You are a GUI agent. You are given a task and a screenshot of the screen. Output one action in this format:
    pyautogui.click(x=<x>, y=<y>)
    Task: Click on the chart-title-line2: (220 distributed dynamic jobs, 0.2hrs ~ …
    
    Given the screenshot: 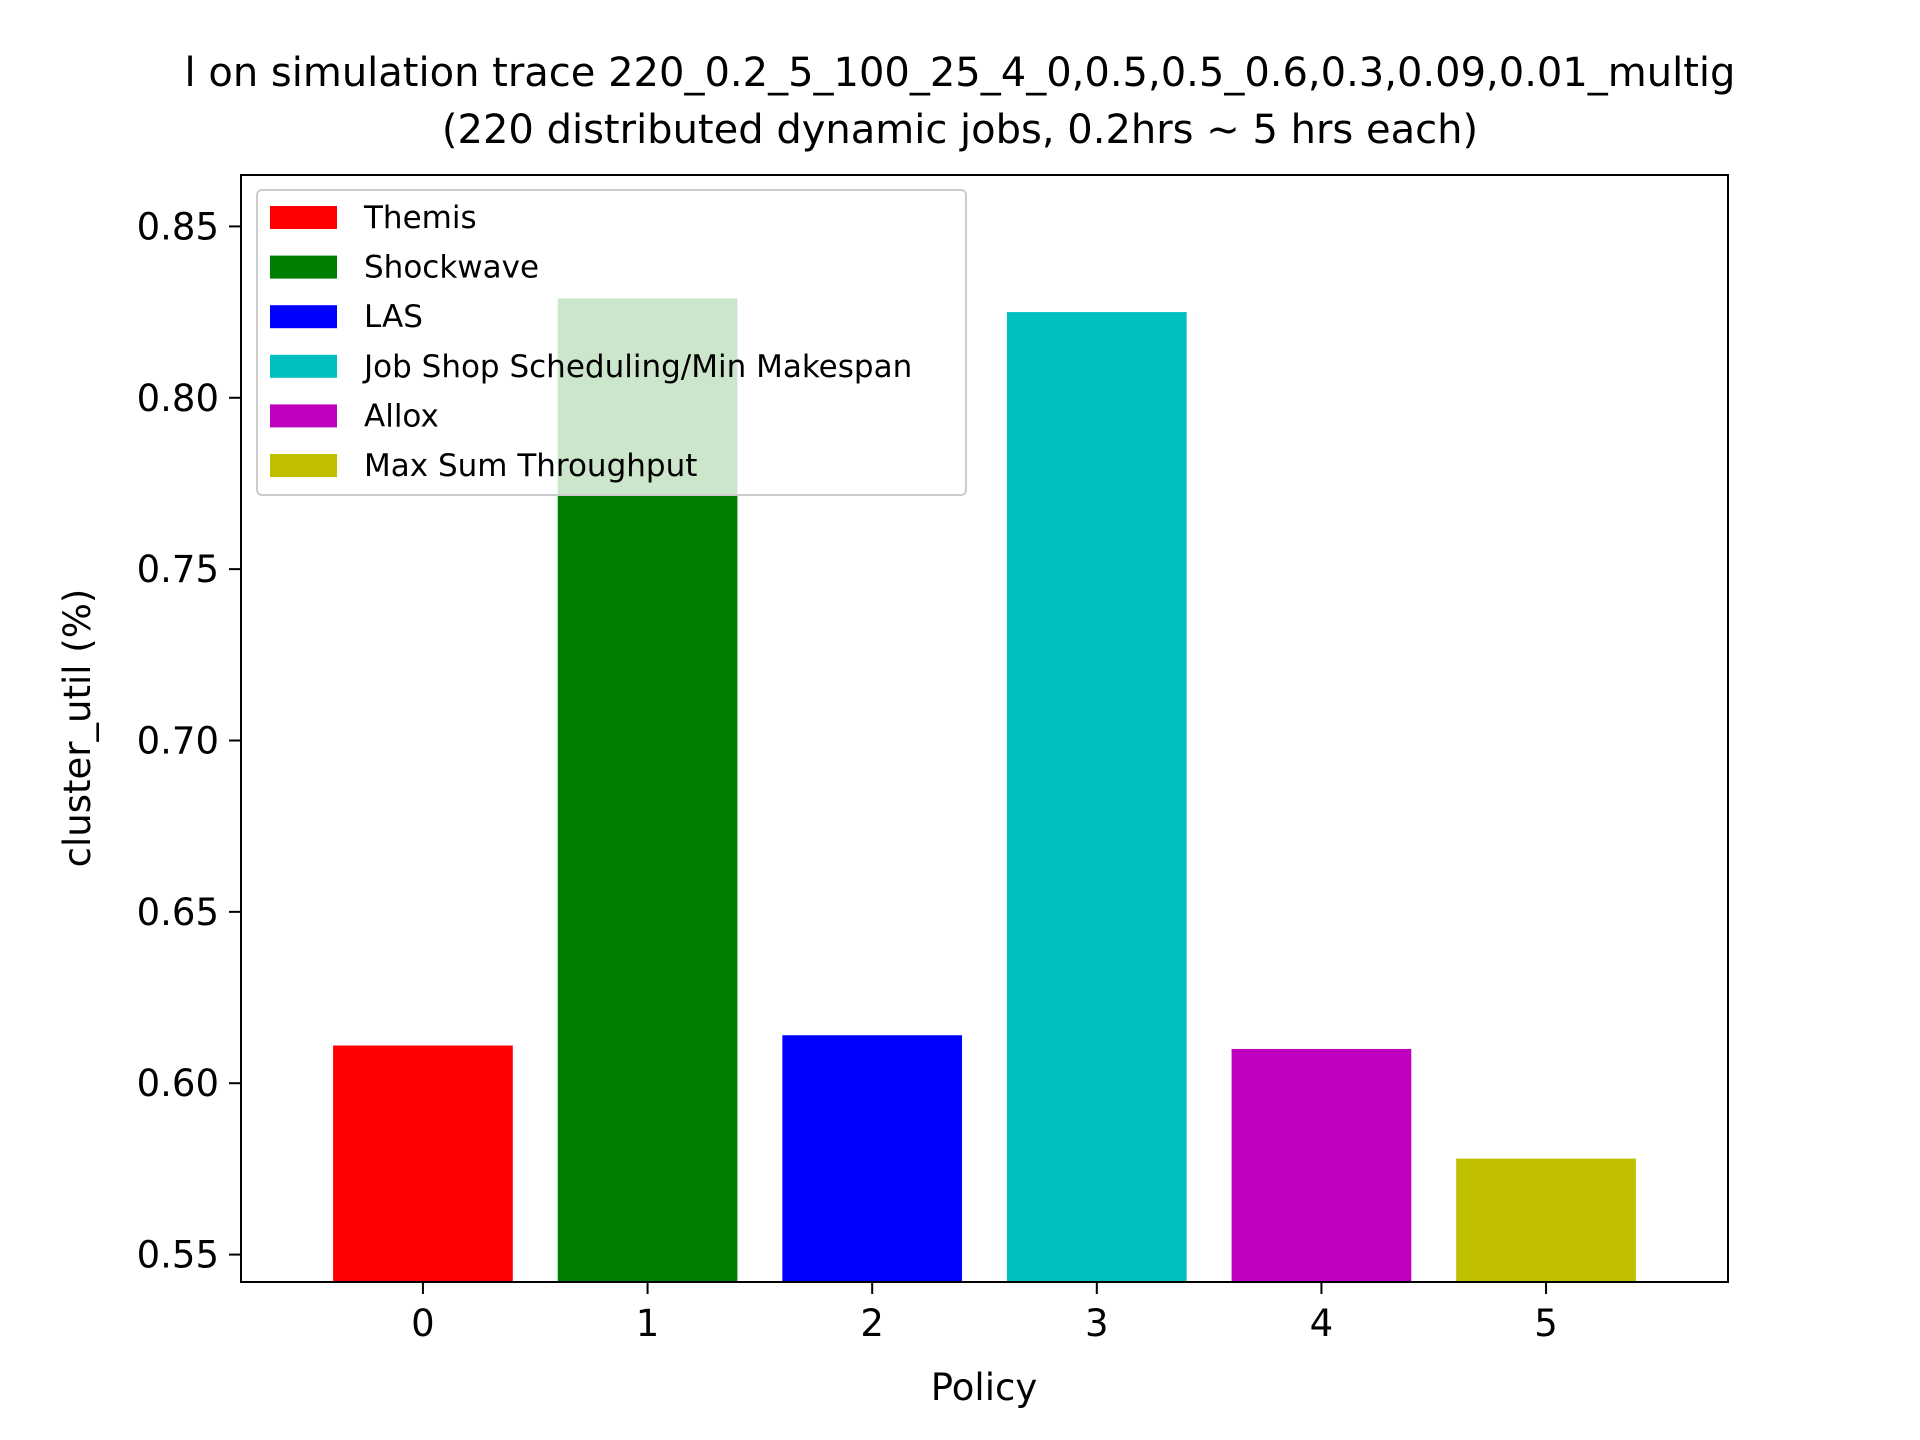 What is the action you would take?
    pyautogui.click(x=960, y=130)
    